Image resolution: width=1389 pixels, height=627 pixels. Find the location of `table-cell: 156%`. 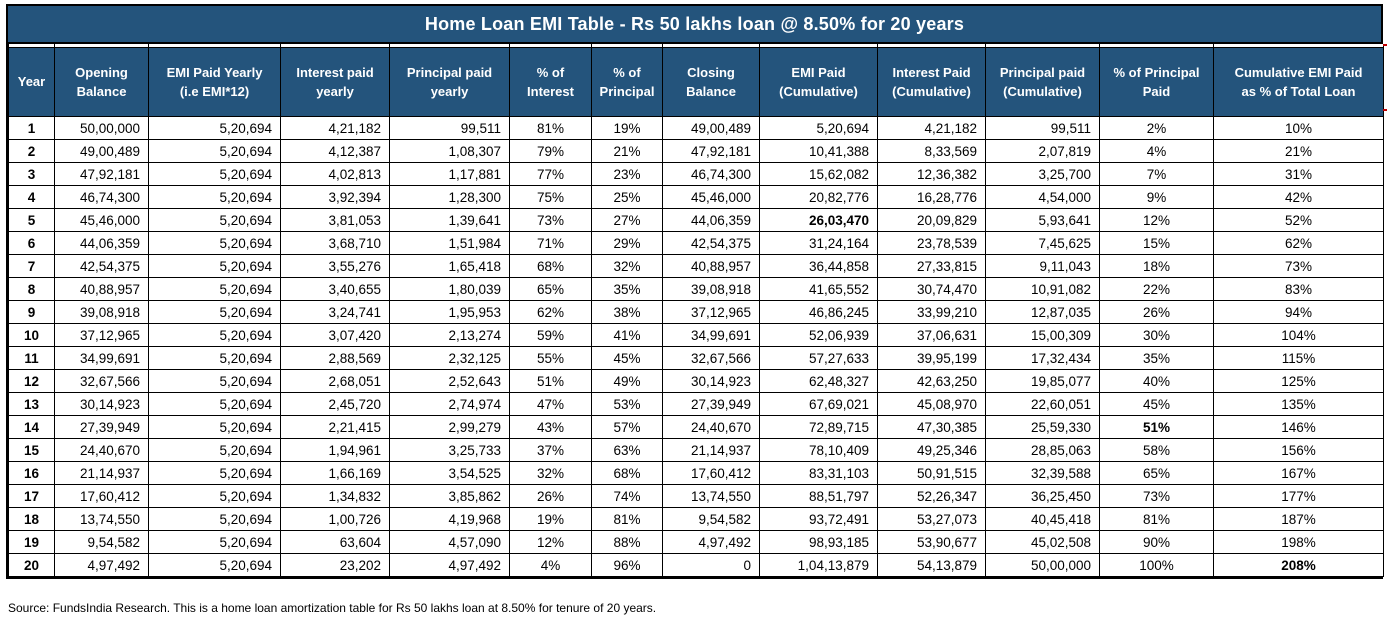

table-cell: 156% is located at coordinates (1298, 450).